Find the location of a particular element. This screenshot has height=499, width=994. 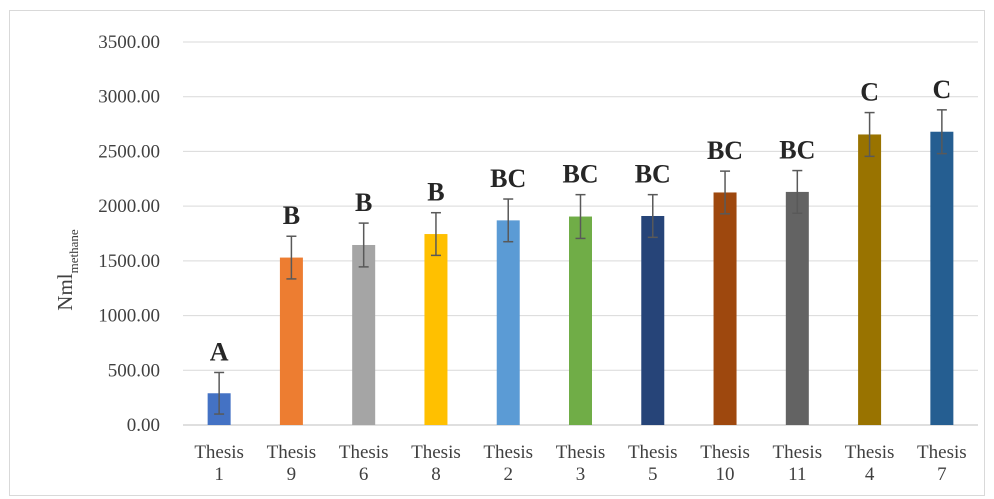

x-category-label-line: 5 is located at coordinates (653, 474).